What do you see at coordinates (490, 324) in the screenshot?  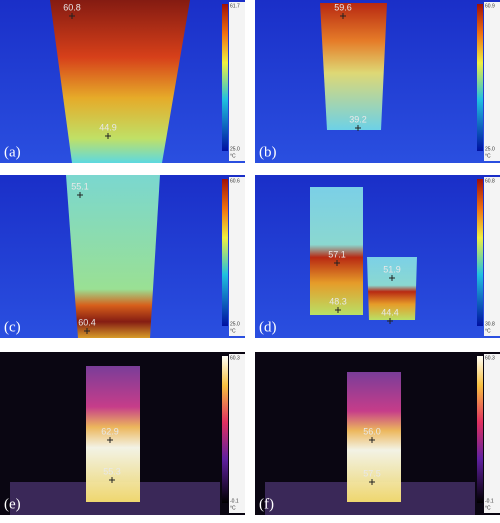 I see `scale-min: 30.8` at bounding box center [490, 324].